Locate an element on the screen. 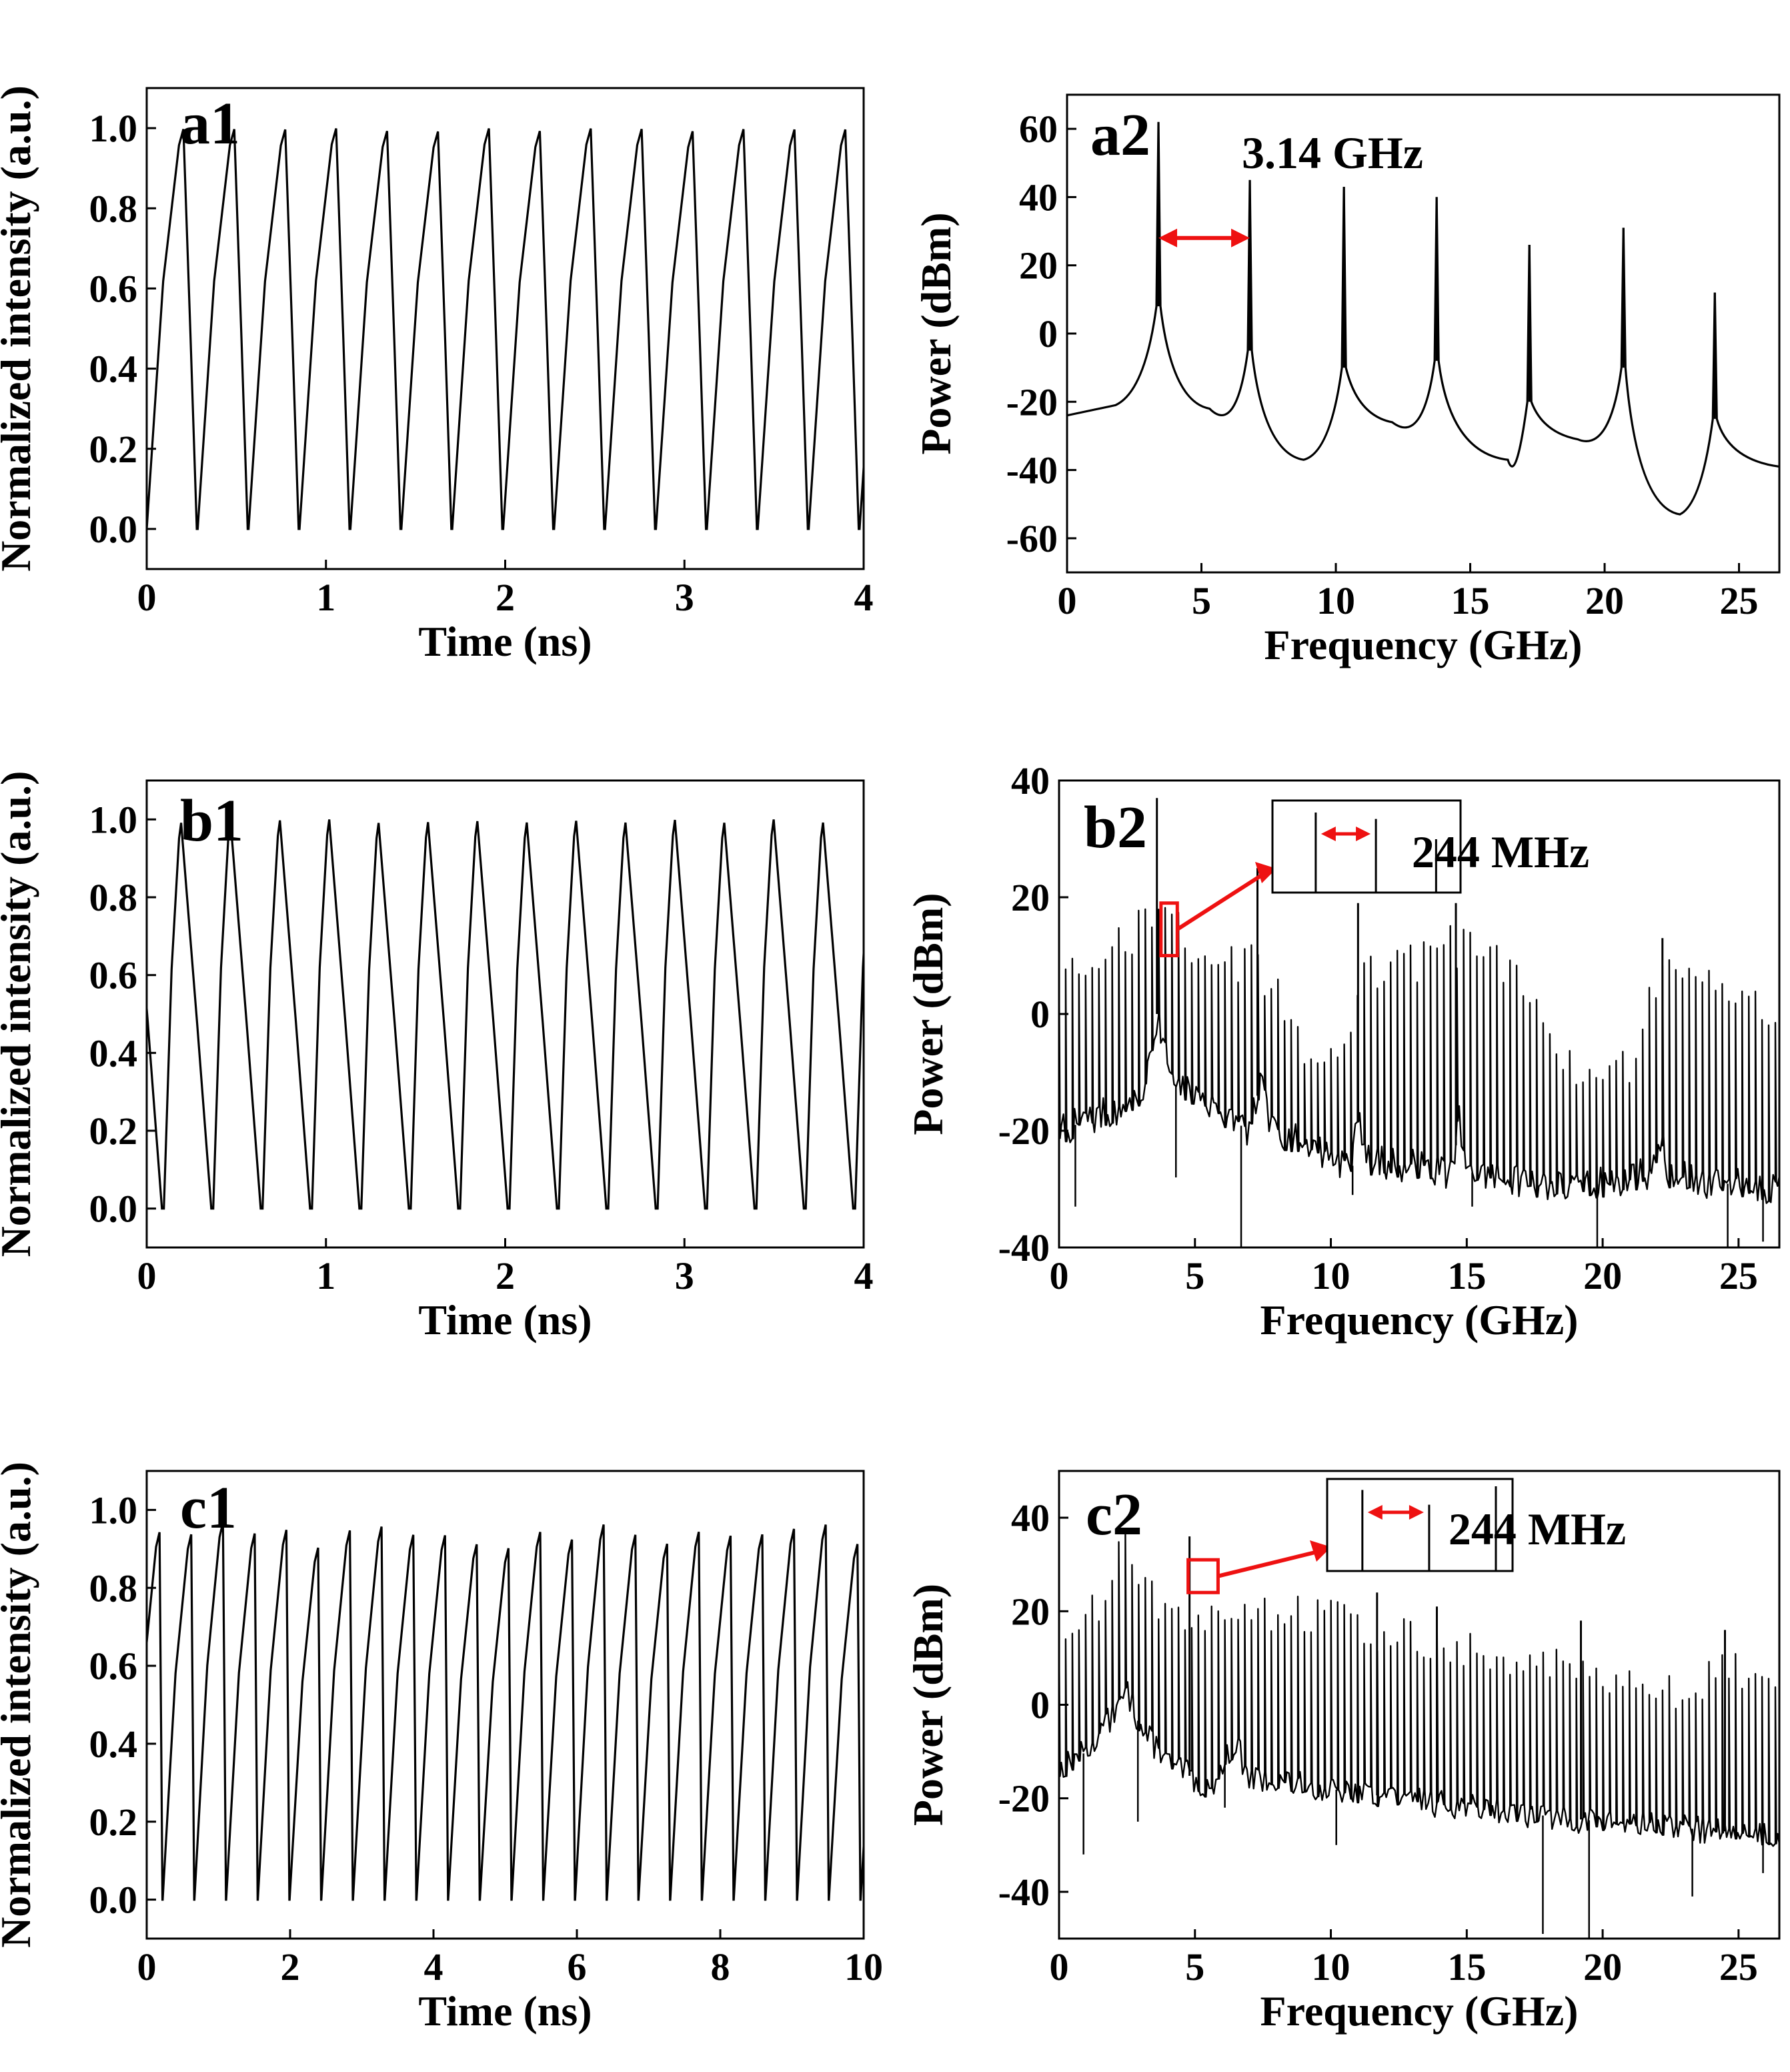 The width and height of the screenshot is (1790, 2072). x-tick-label: 6 is located at coordinates (578, 1967).